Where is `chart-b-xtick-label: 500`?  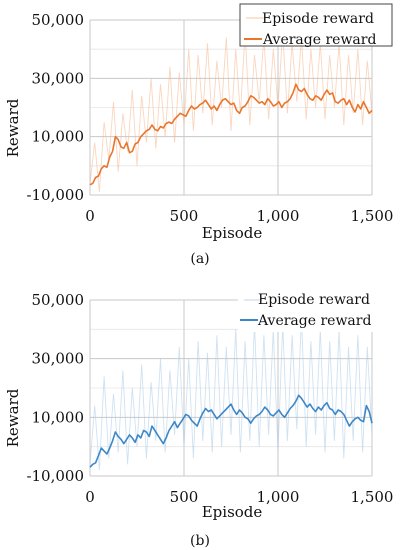
chart-b-xtick-label: 500 is located at coordinates (184, 497).